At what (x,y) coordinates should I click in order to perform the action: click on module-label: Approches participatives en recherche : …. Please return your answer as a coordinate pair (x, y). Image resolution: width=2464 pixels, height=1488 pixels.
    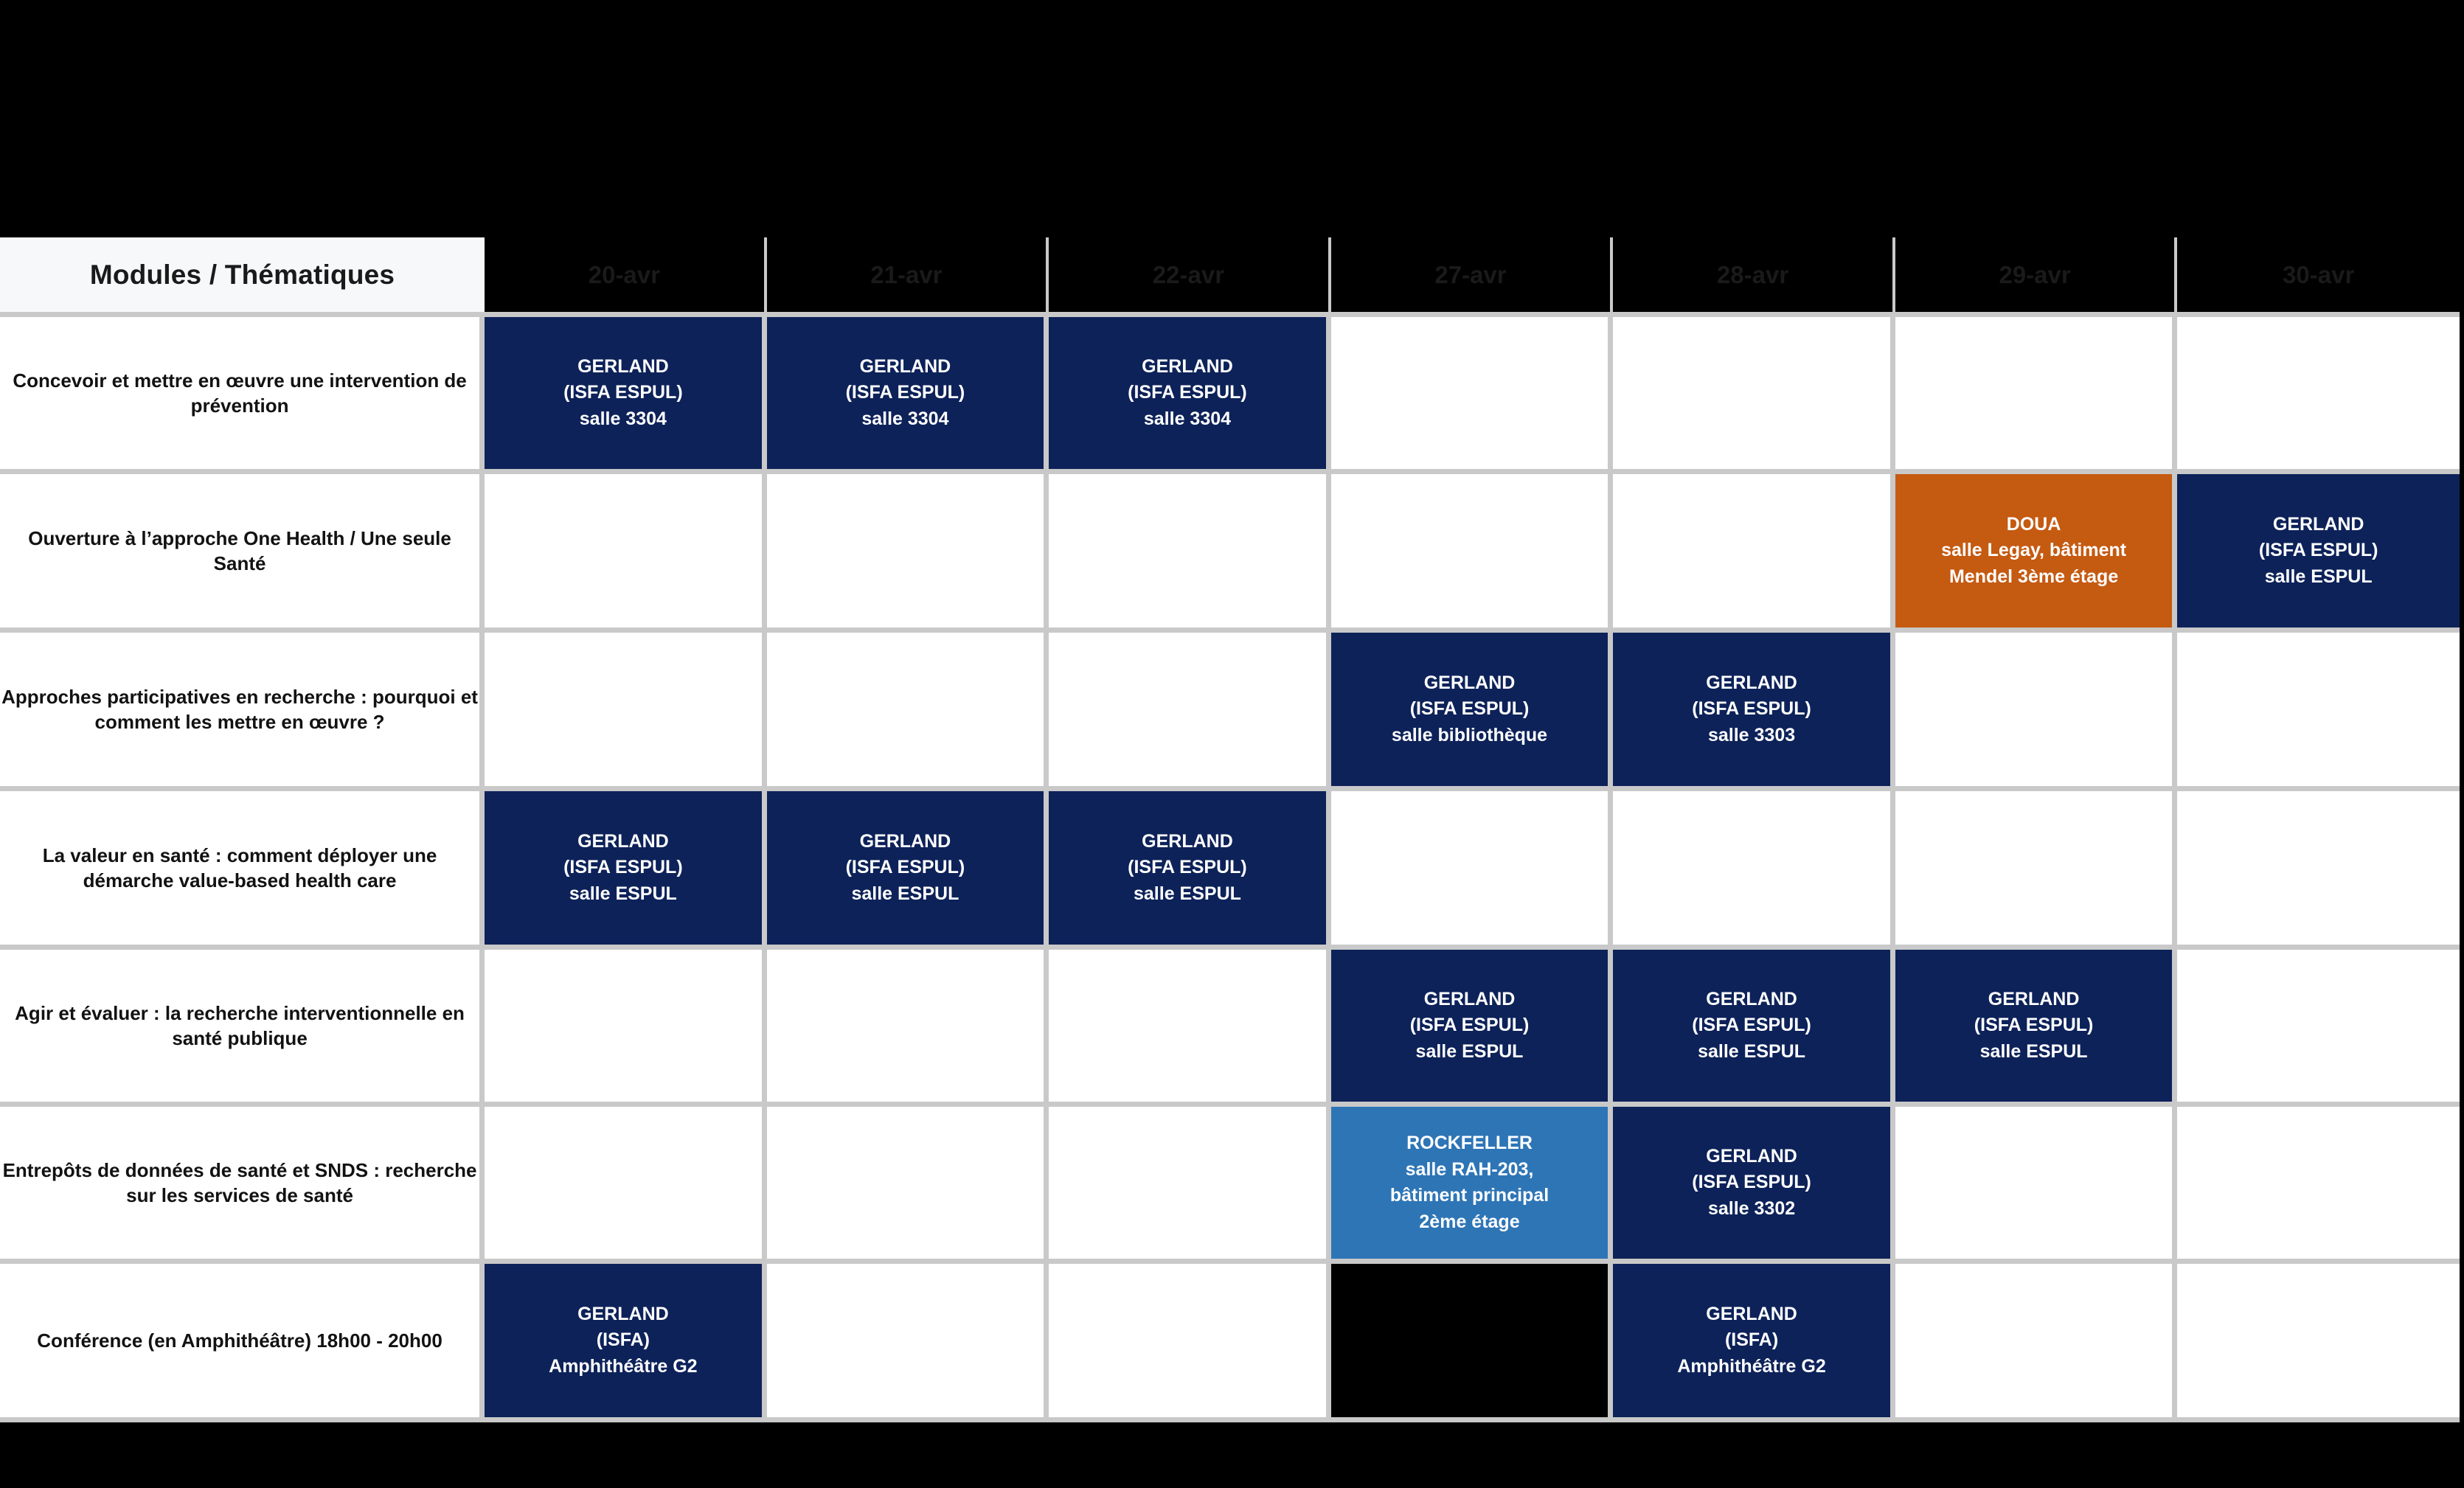
    Looking at the image, I should click on (242, 712).